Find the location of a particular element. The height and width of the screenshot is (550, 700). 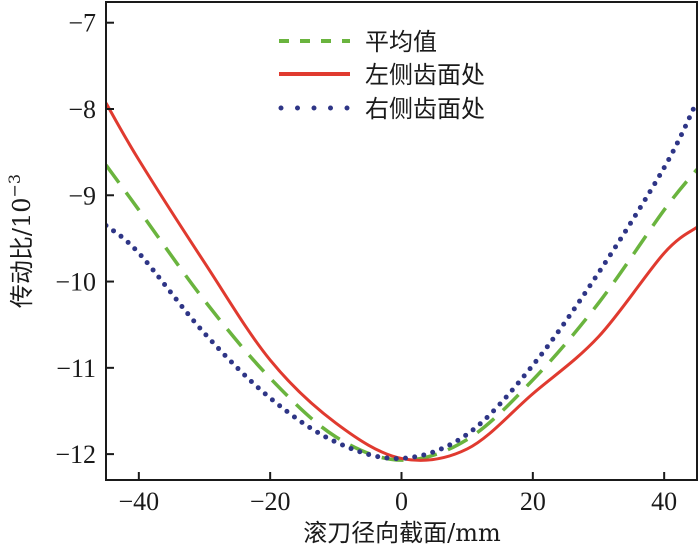

x-tick-label: 20 is located at coordinates (533, 501).